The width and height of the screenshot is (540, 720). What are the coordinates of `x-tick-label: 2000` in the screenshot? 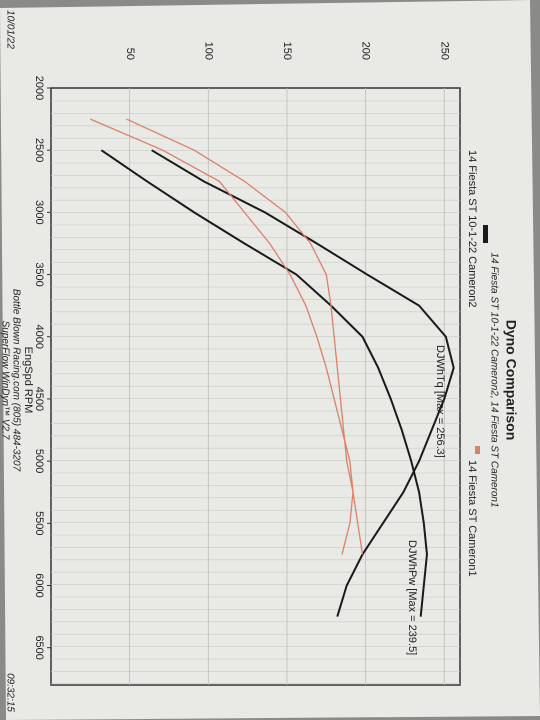 It's located at (39, 88).